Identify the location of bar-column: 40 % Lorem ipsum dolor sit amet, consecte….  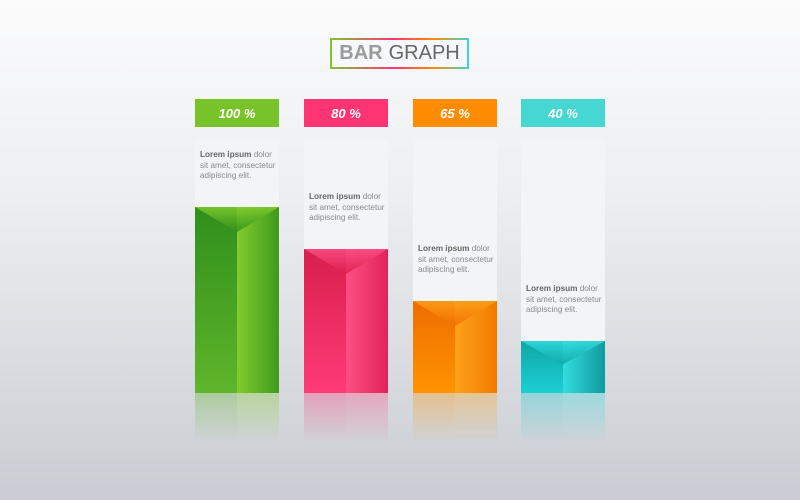
(563, 271).